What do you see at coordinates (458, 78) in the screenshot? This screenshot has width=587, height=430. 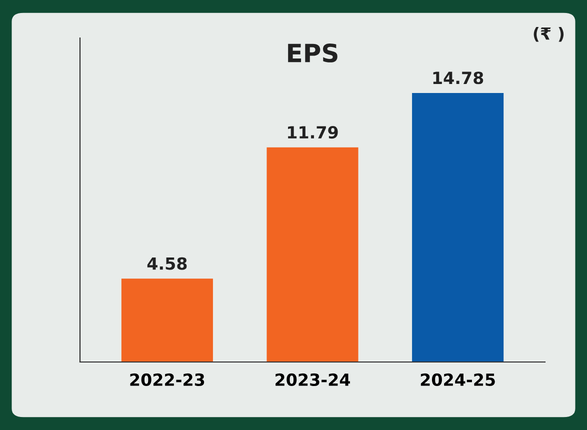 I see `data-label: 14.78` at bounding box center [458, 78].